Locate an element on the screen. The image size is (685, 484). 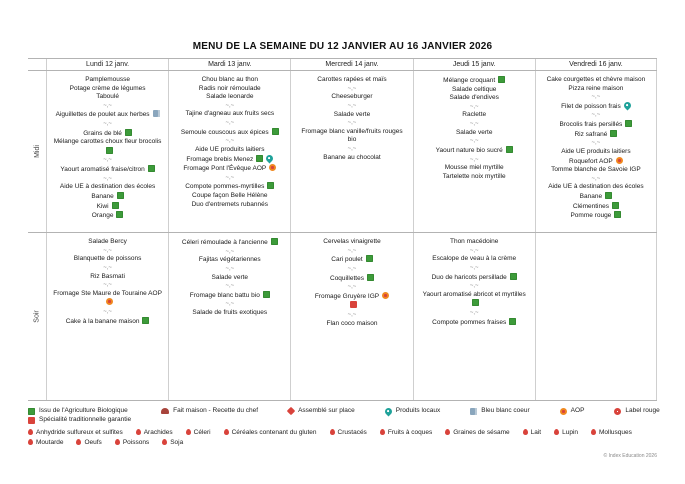
service-label-text: Soir is located at coordinates (37, 316).